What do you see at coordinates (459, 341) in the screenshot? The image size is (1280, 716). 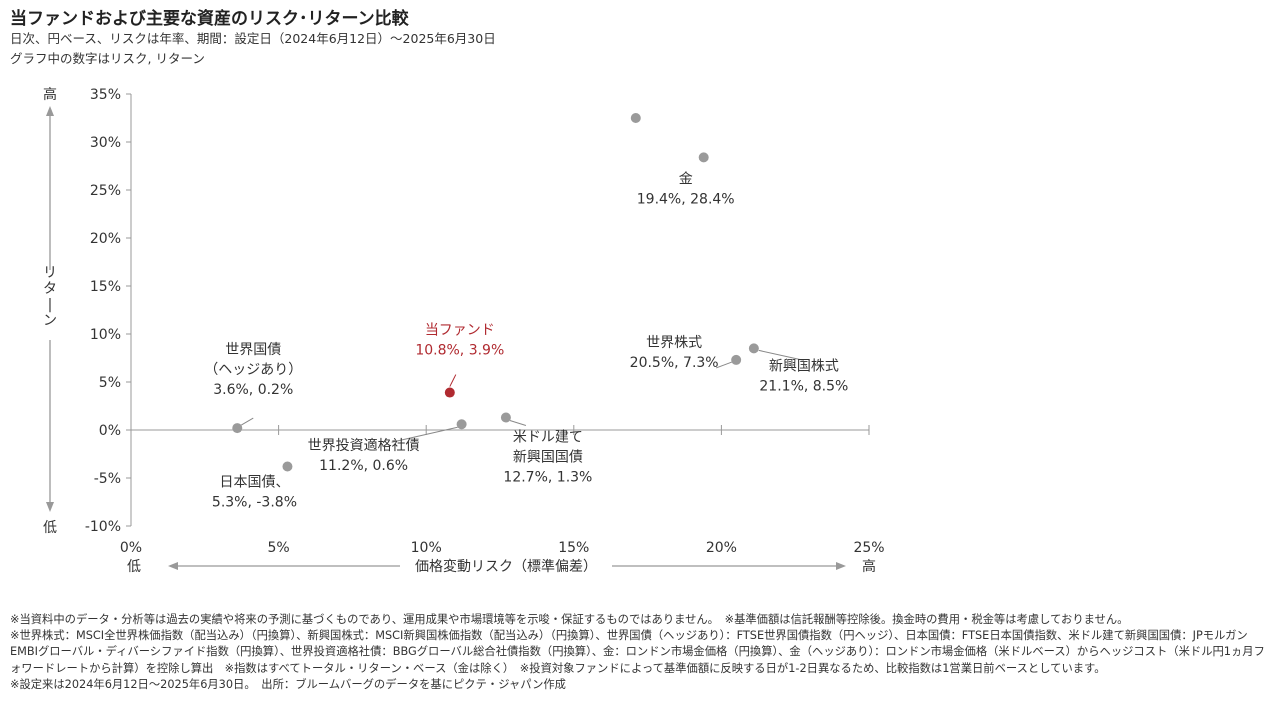 I see `data-label: 当ファンド 10.8%, 3.9%` at bounding box center [459, 341].